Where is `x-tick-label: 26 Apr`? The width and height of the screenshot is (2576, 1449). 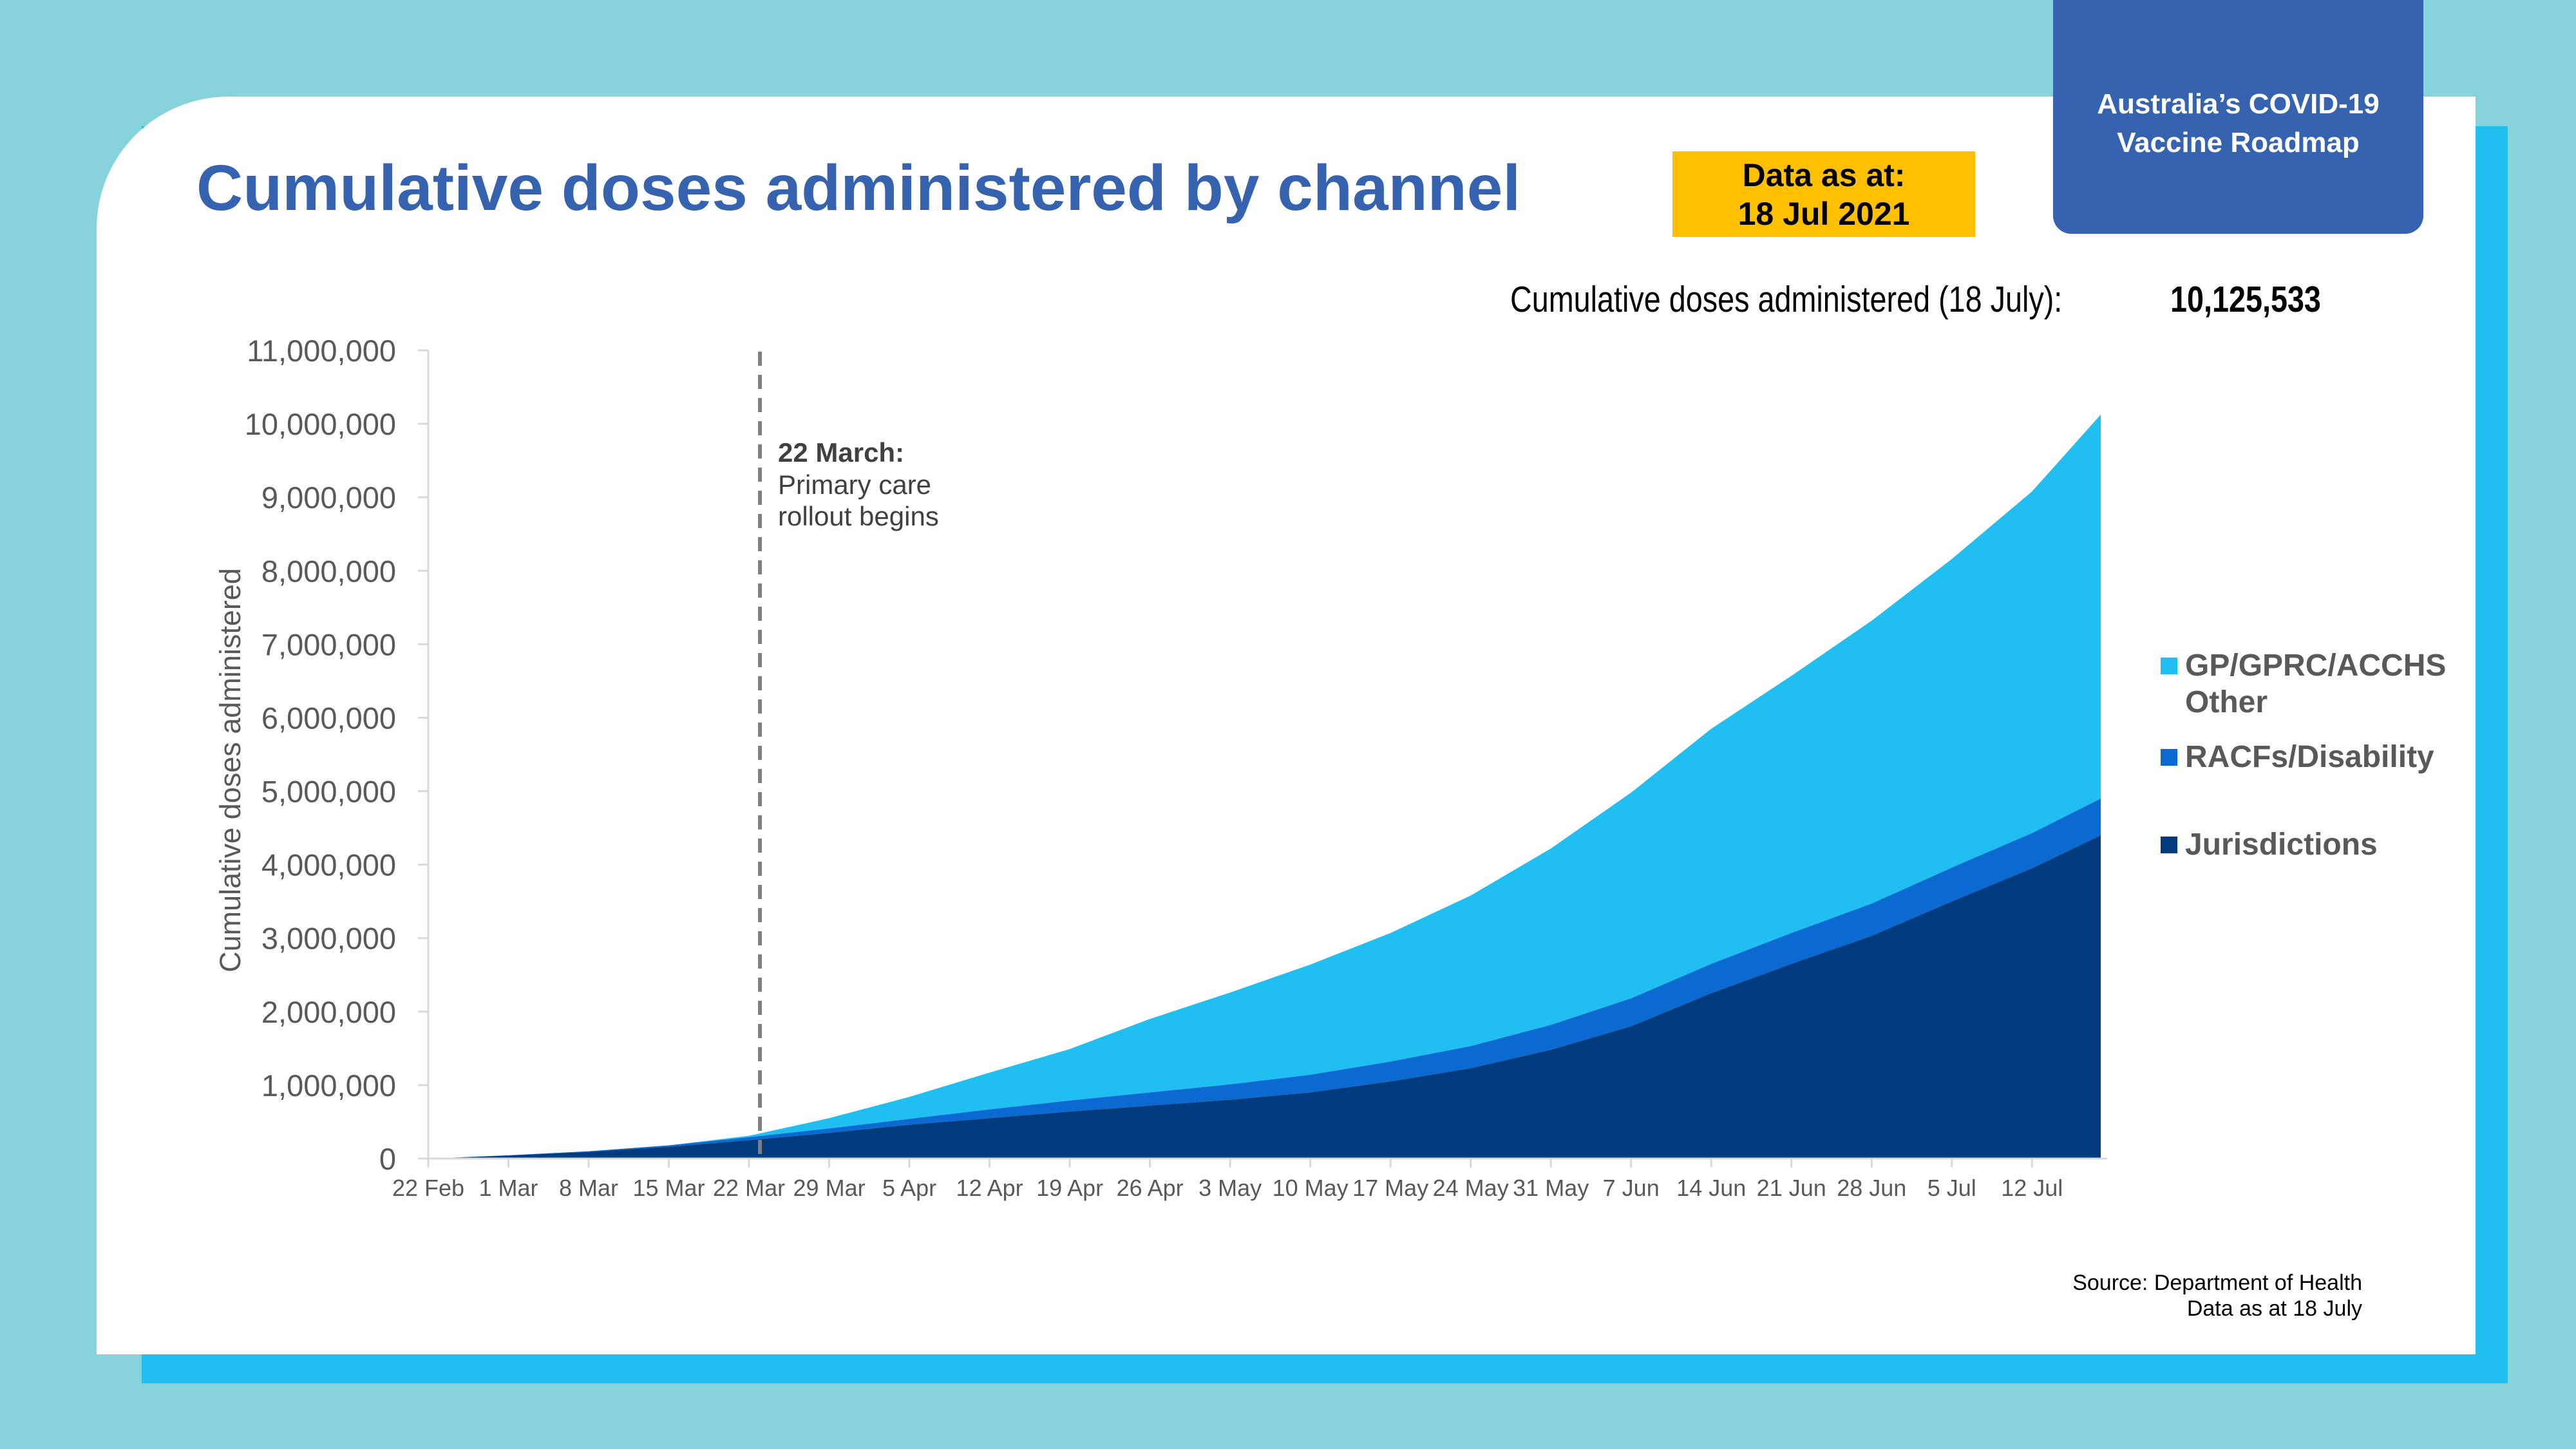 x-tick-label: 26 Apr is located at coordinates (1150, 1188).